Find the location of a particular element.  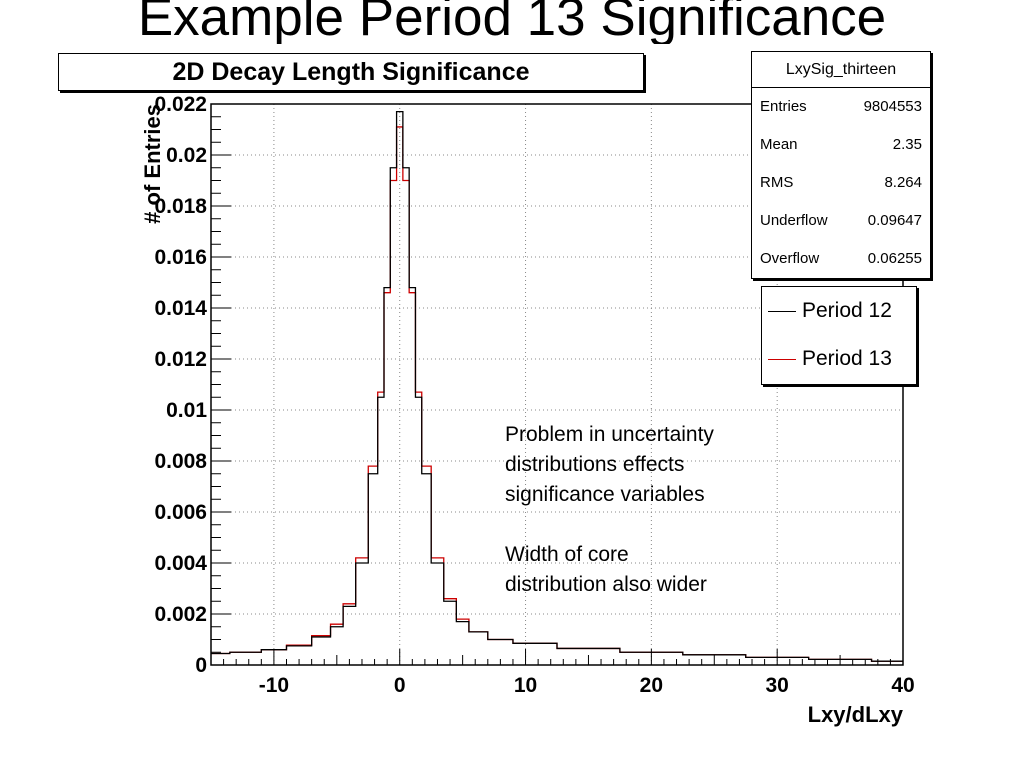

x-tick-label: 0 is located at coordinates (400, 685).